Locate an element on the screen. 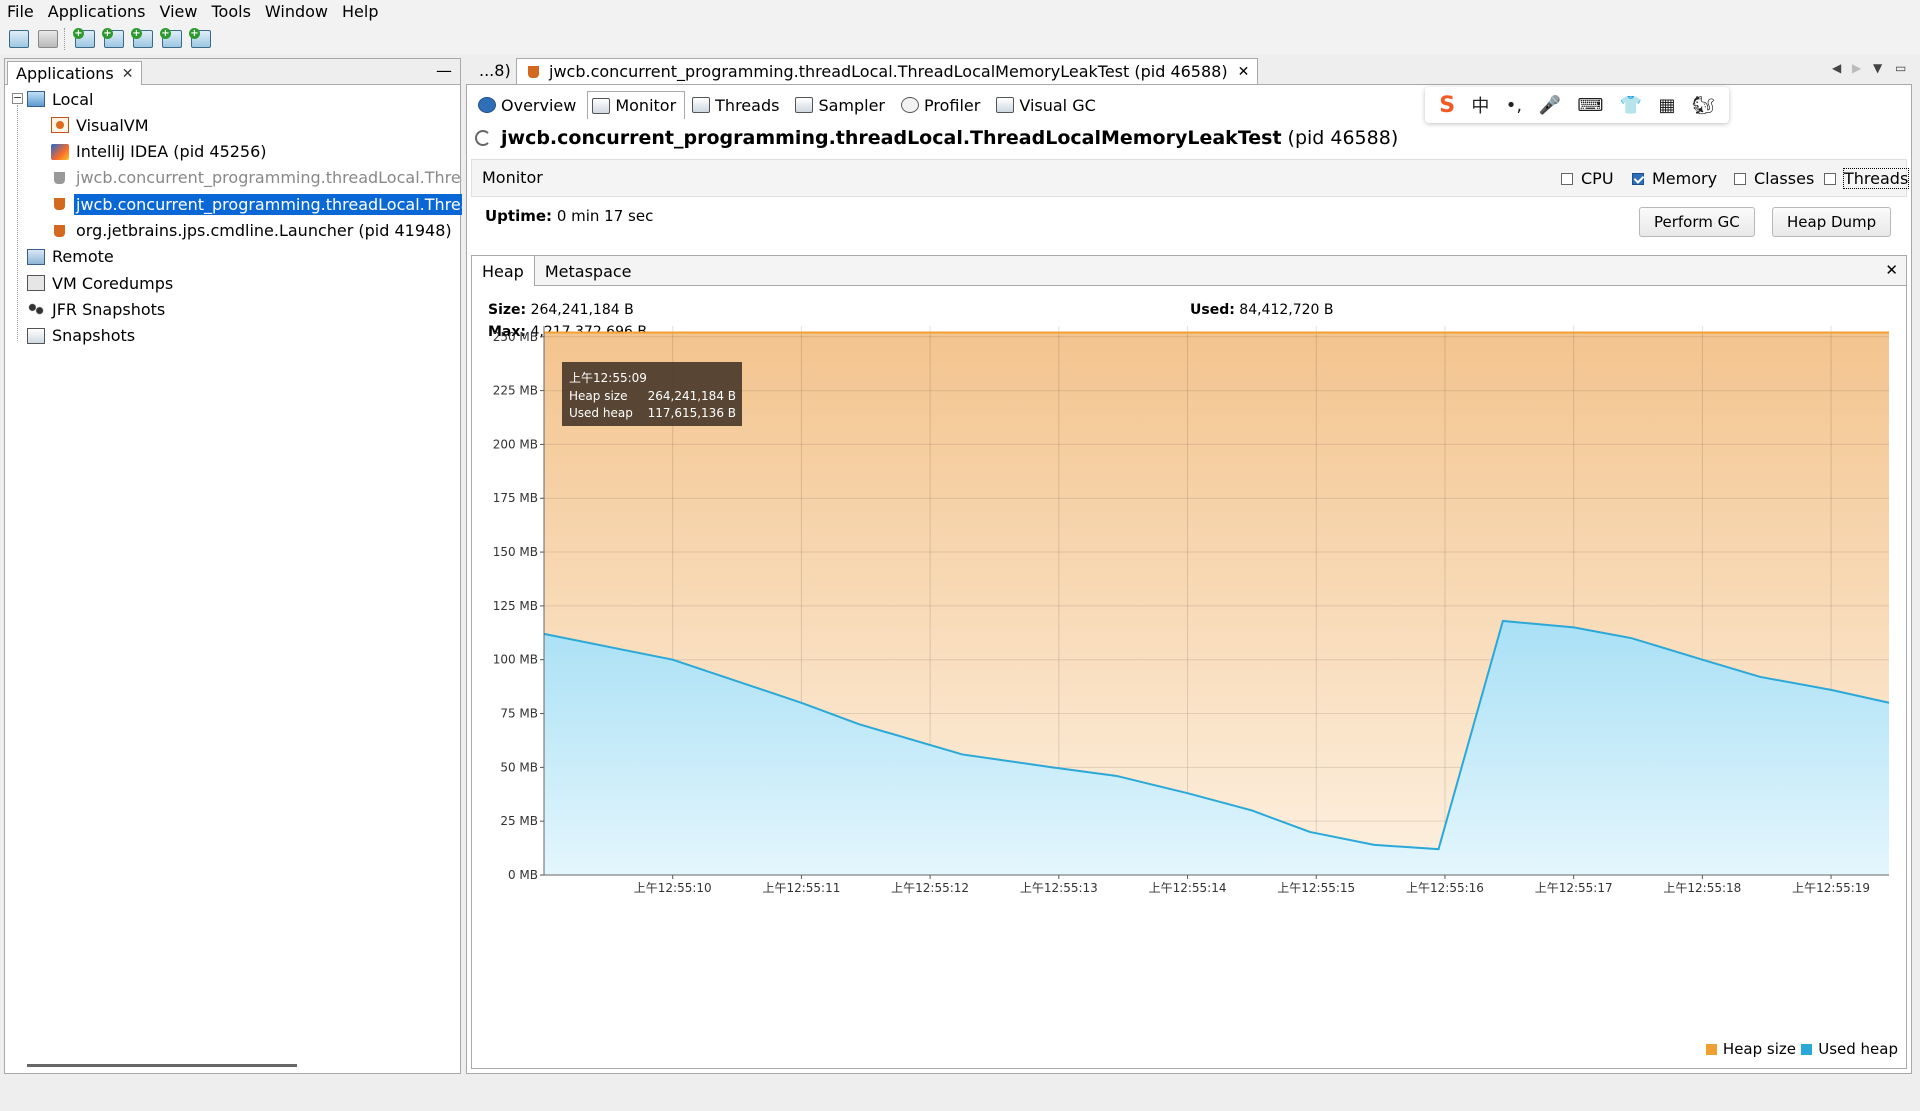 The image size is (1920, 1111). heap-dump-button: Heap Dump is located at coordinates (1832, 222).